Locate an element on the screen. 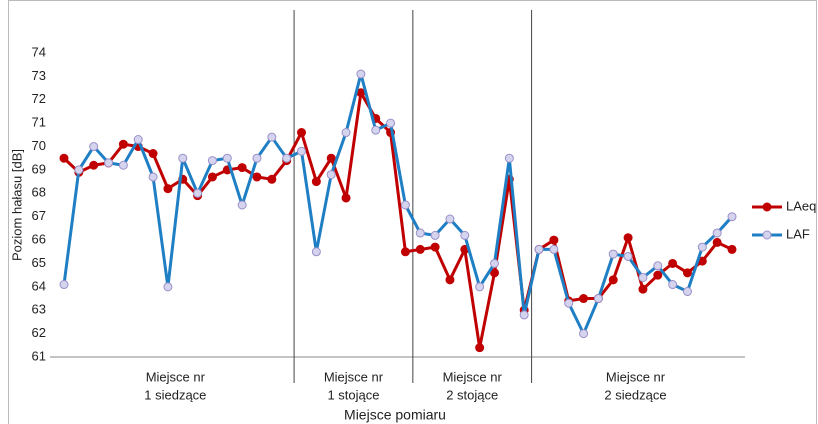 The width and height of the screenshot is (818, 424). y-tick-label: 64 is located at coordinates (39, 285).